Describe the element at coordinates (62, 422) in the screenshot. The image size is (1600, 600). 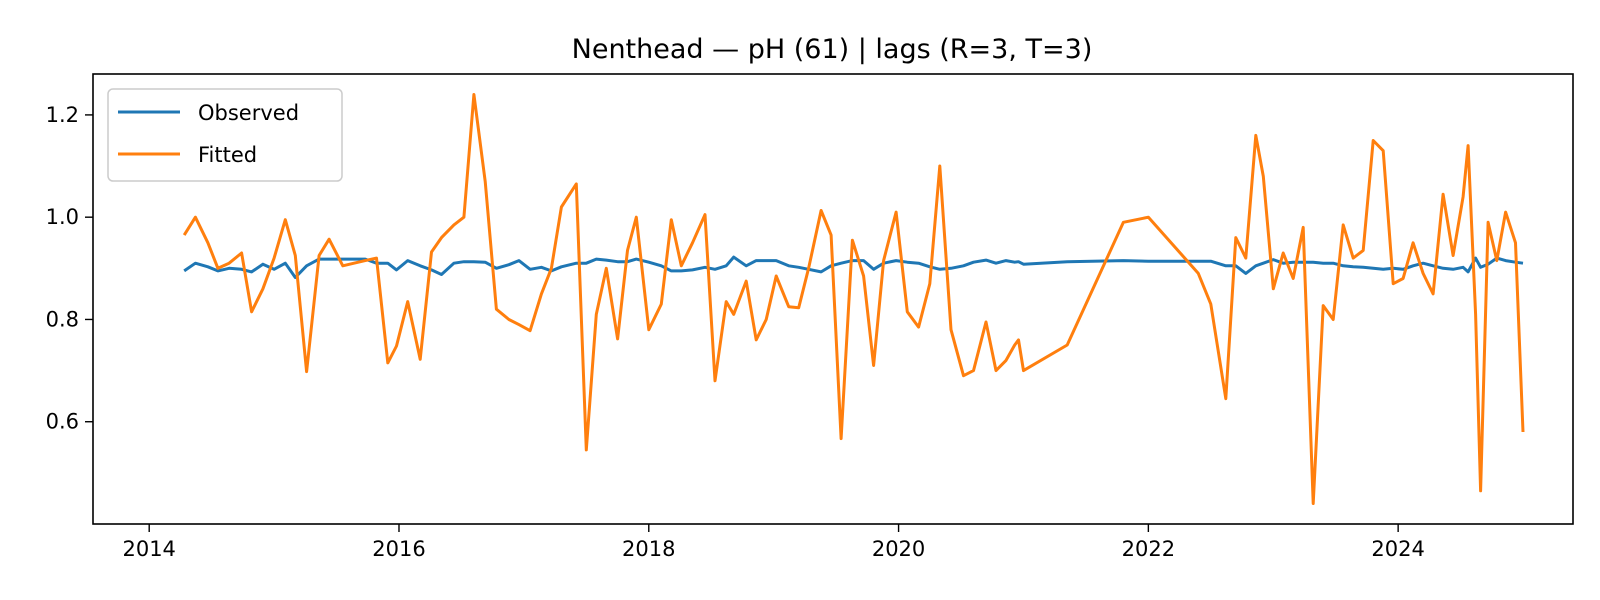
I see `y-tick-label: 0.6` at that location.